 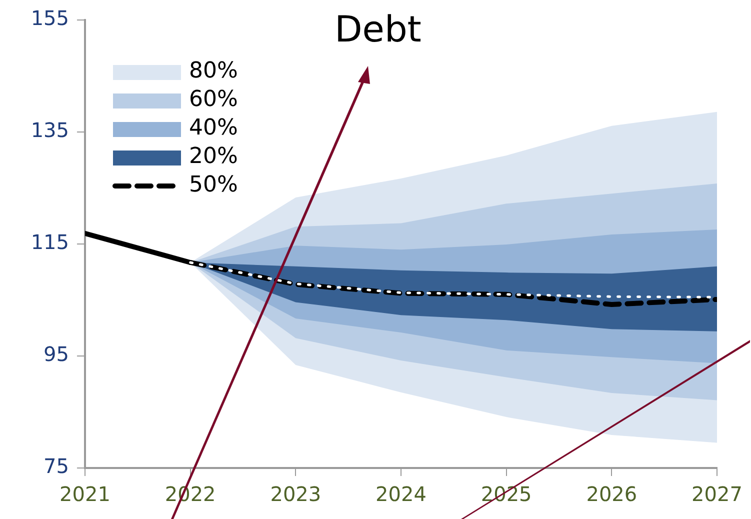 I want to click on legend-label: 50%, so click(x=213, y=185).